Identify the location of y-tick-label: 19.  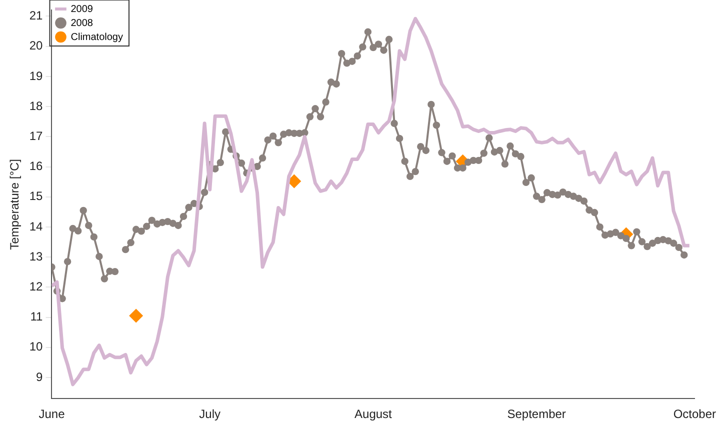
(36, 75).